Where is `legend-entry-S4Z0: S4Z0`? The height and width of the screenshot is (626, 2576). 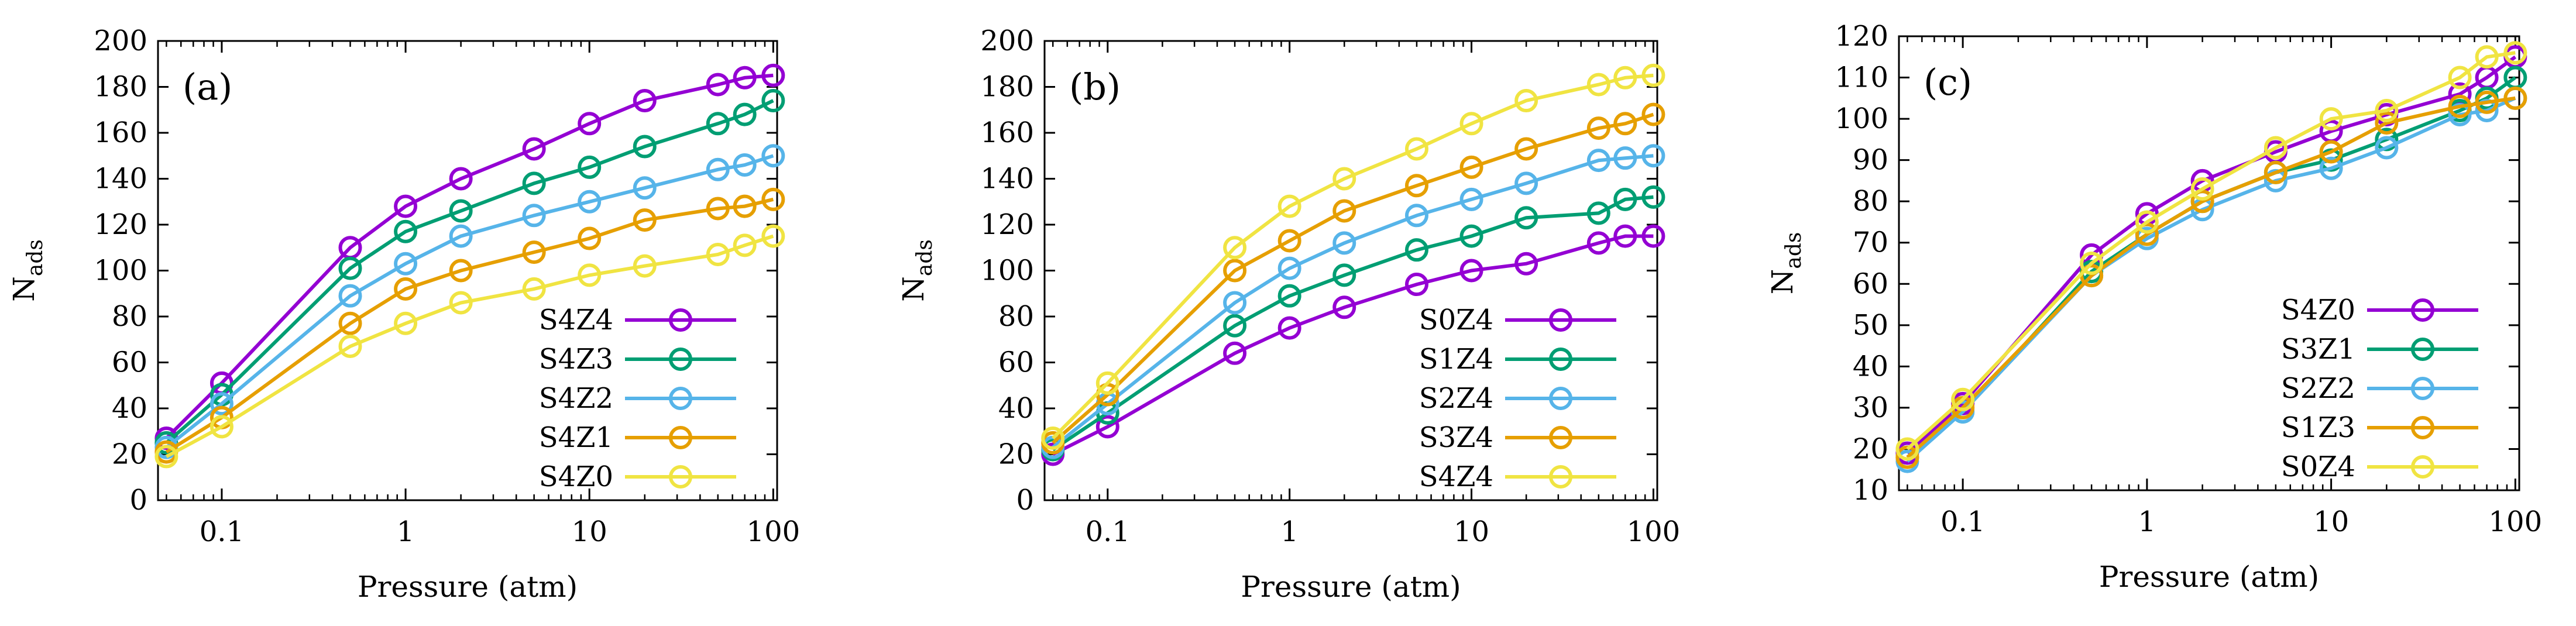 legend-entry-S4Z0: S4Z0 is located at coordinates (637, 476).